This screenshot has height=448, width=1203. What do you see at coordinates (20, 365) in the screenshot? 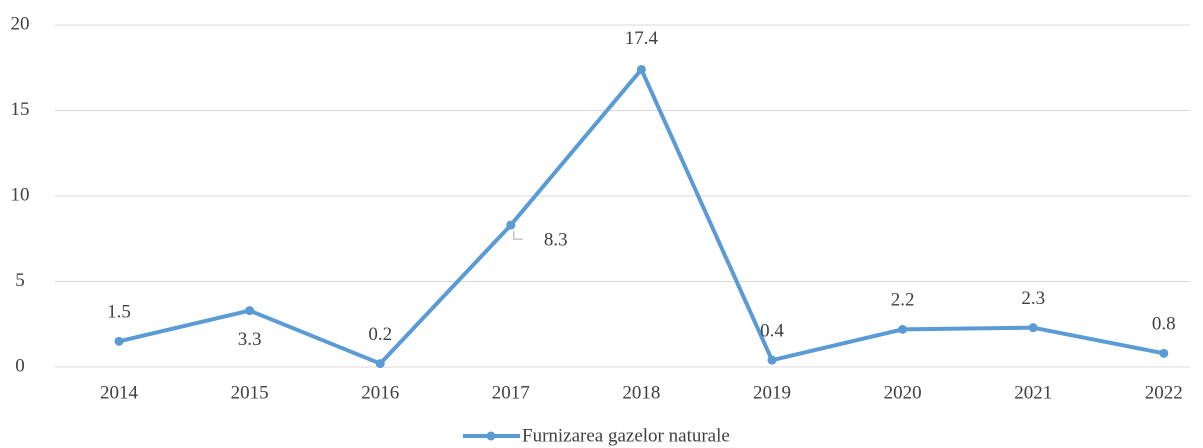
I see `y-tick-label: 0` at bounding box center [20, 365].